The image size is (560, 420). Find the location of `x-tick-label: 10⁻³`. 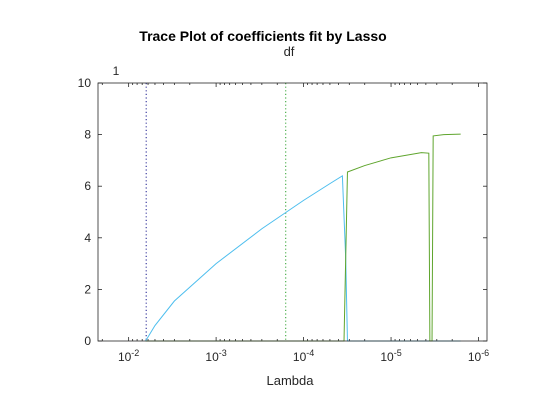

x-tick-label: 10⁻³ is located at coordinates (215, 356).